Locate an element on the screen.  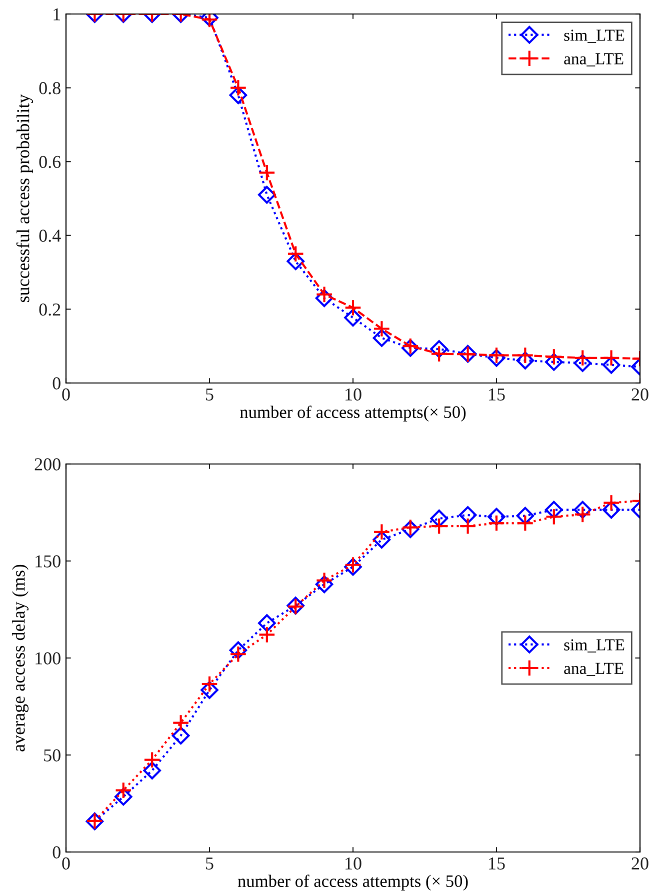
x-axis-title: number of access attempts (× 50) is located at coordinates (353, 882).